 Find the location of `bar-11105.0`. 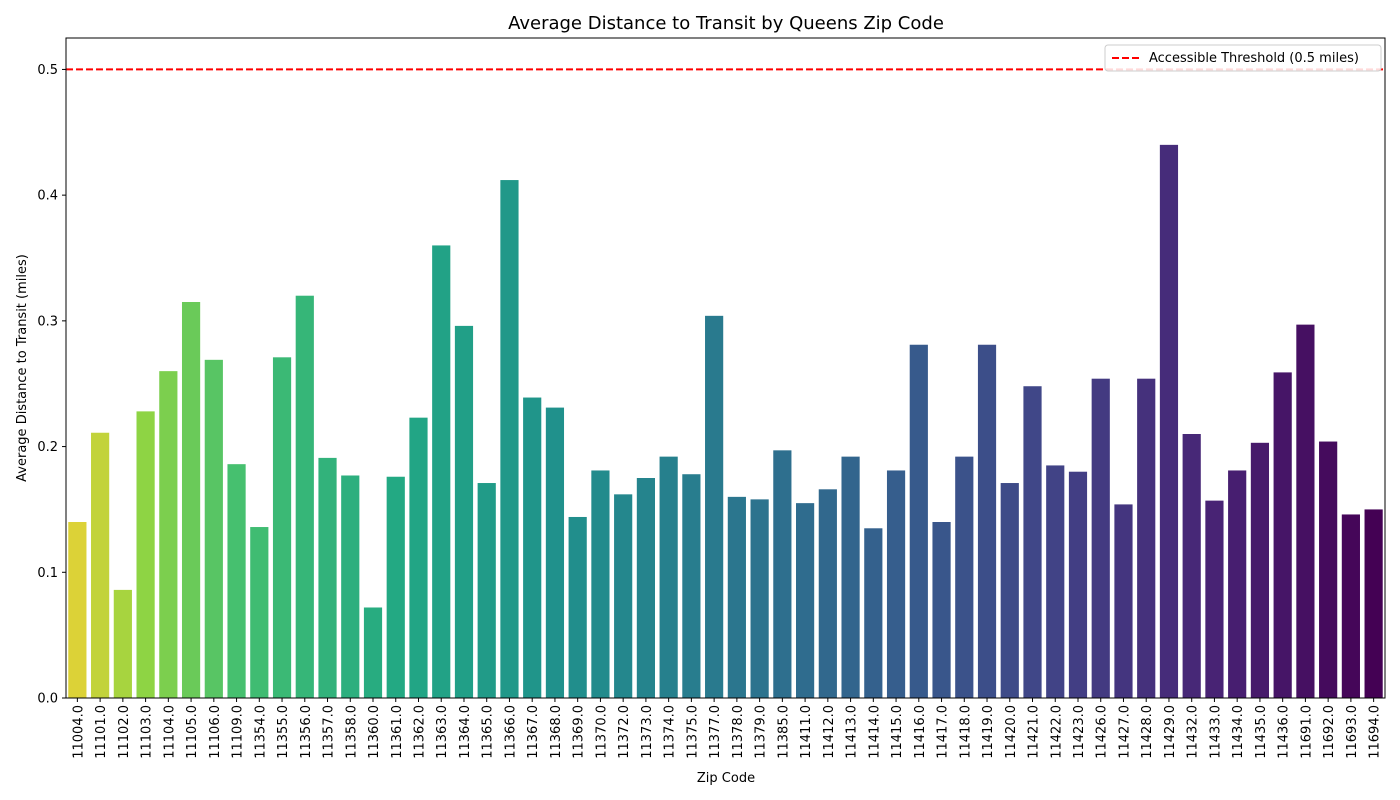

bar-11105.0 is located at coordinates (191, 500).